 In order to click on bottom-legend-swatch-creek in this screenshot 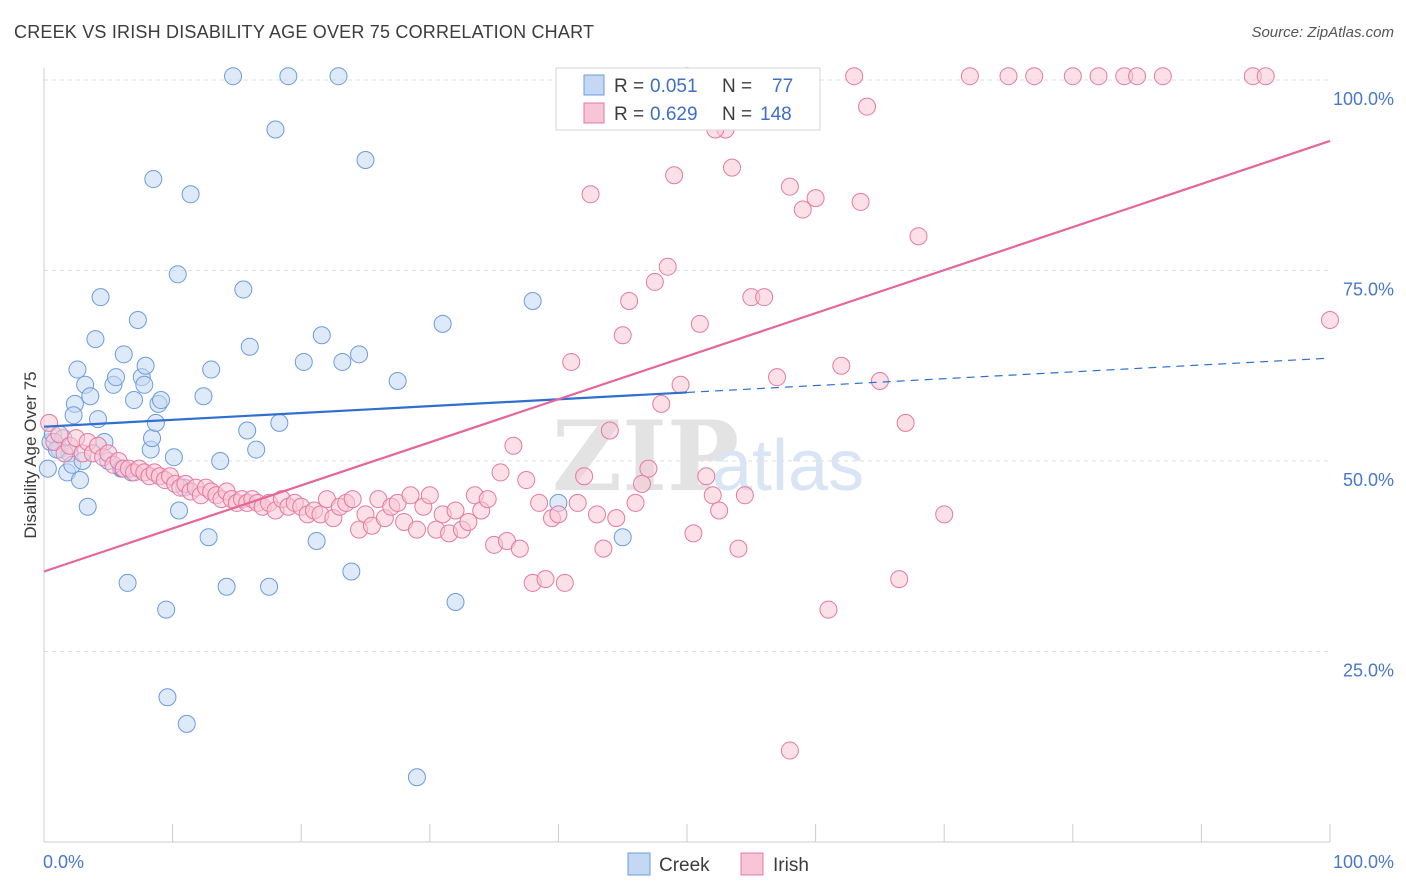, I will do `click(639, 864)`.